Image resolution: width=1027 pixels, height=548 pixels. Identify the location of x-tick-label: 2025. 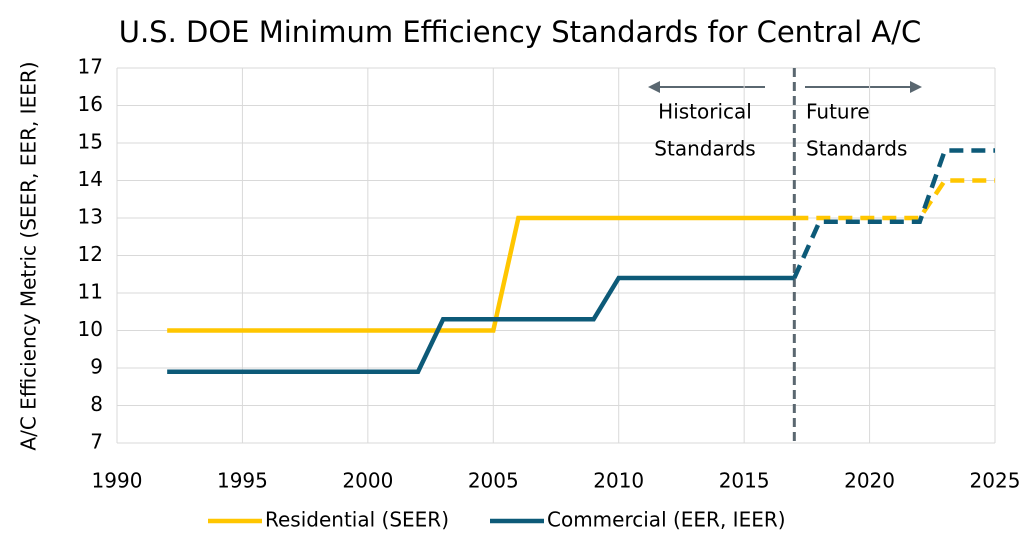
(995, 481).